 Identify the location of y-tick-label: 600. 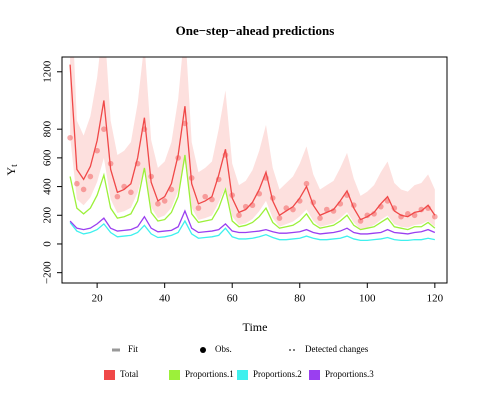
(48, 157).